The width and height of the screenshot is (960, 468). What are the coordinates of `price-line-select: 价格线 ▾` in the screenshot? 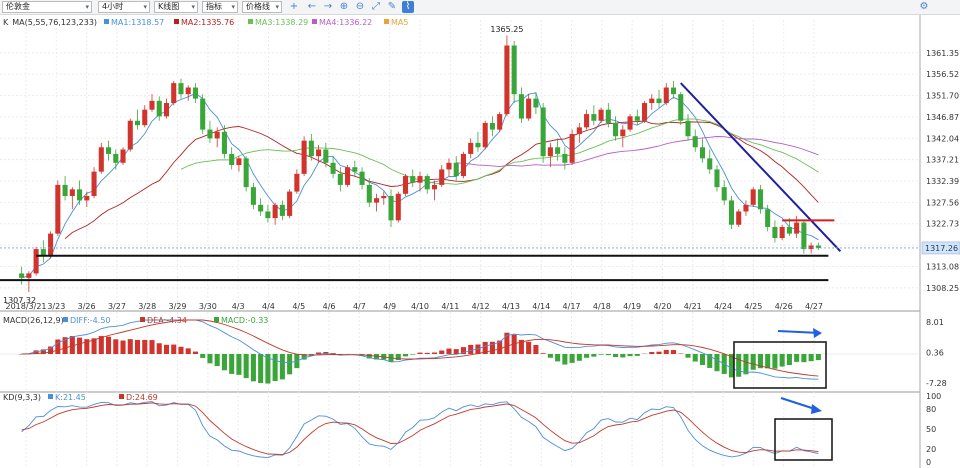 It's located at (262, 7).